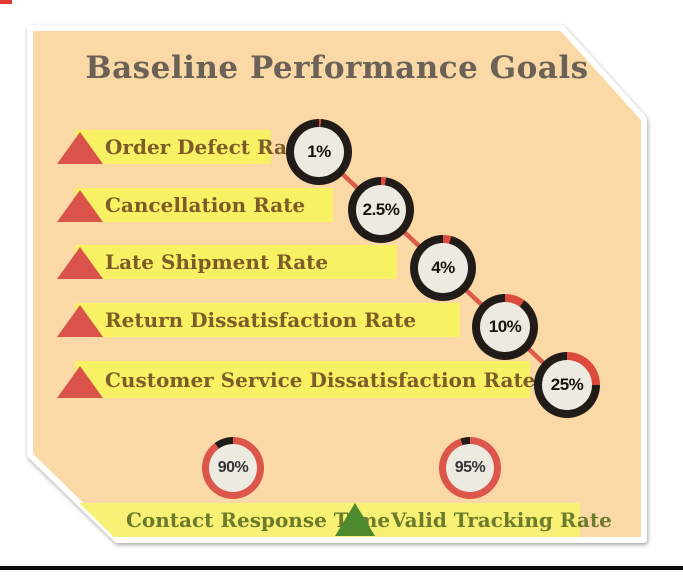 The height and width of the screenshot is (575, 683). I want to click on metric-value: 25%, so click(567, 385).